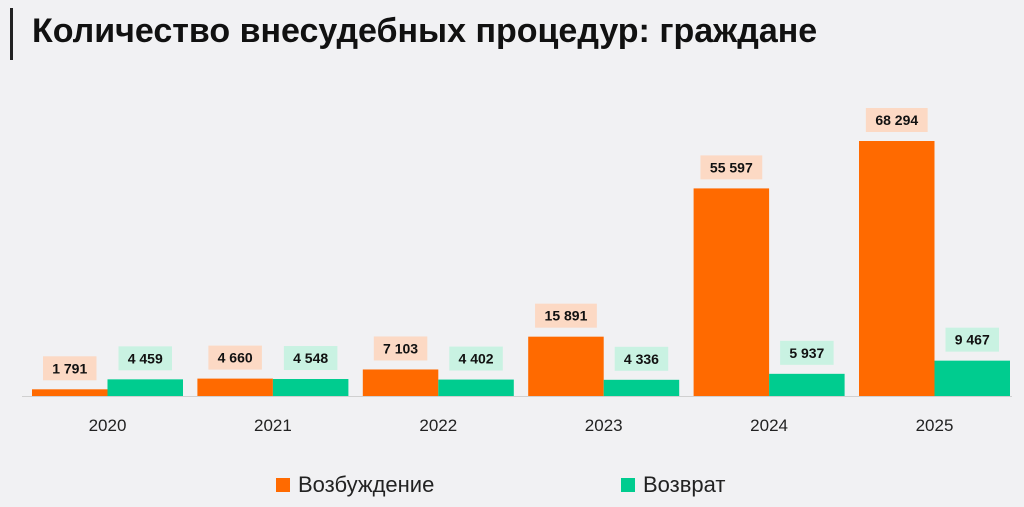 The height and width of the screenshot is (507, 1024). I want to click on data-label-return-2021: 4 548, so click(310, 358).